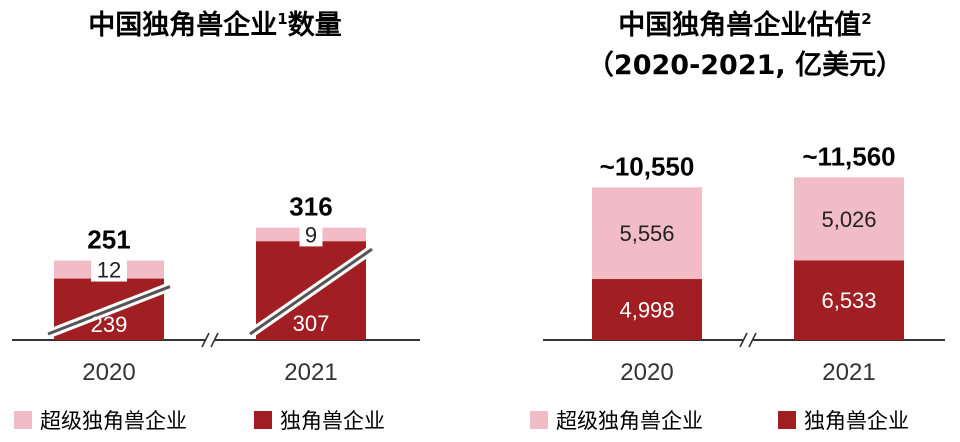 Image resolution: width=960 pixels, height=442 pixels. Describe the element at coordinates (108, 372) in the screenshot. I see `left-x-tick-2020: 2020` at that location.